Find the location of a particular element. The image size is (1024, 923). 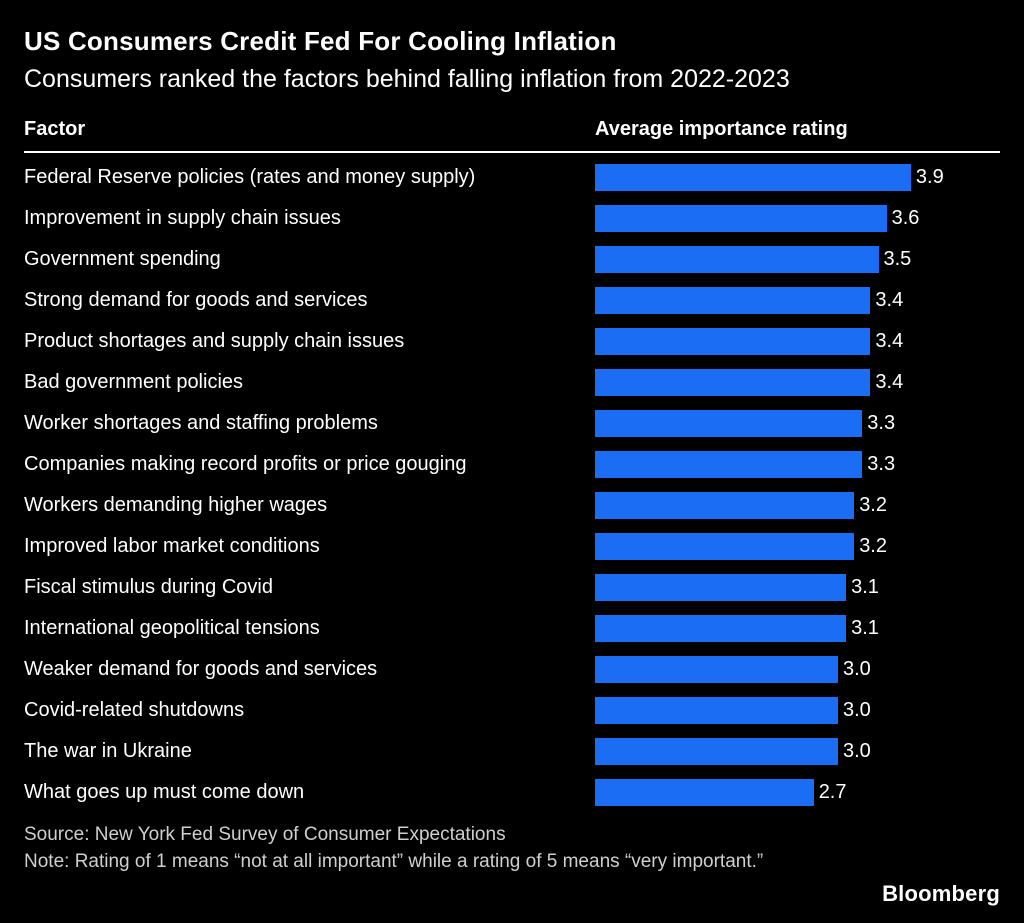

bar-value: 2.7 is located at coordinates (832, 792).